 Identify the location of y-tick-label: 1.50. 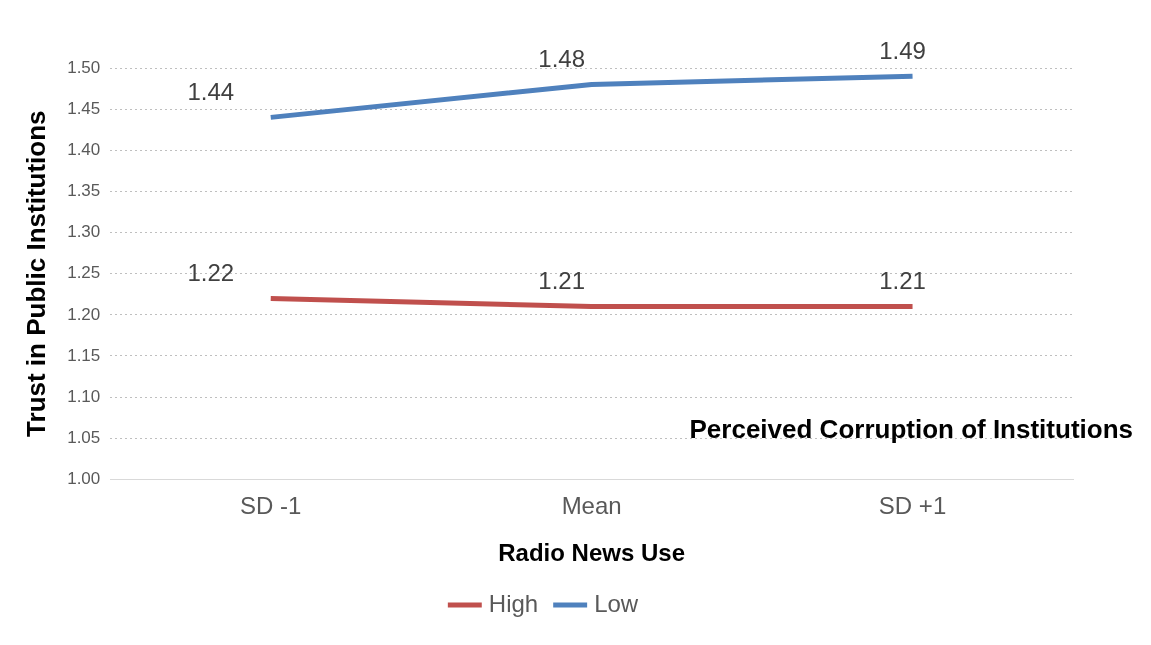
(84, 67).